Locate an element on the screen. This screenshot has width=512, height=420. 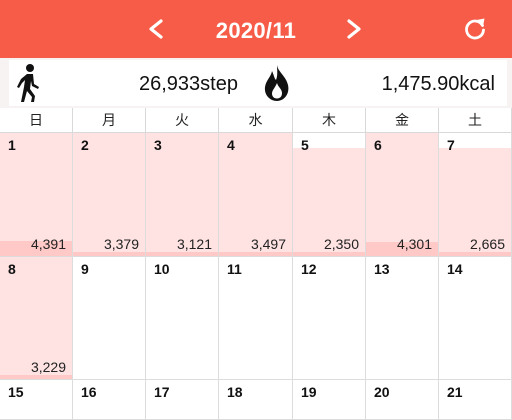
calendar-day-cell: 18 is located at coordinates (256, 400).